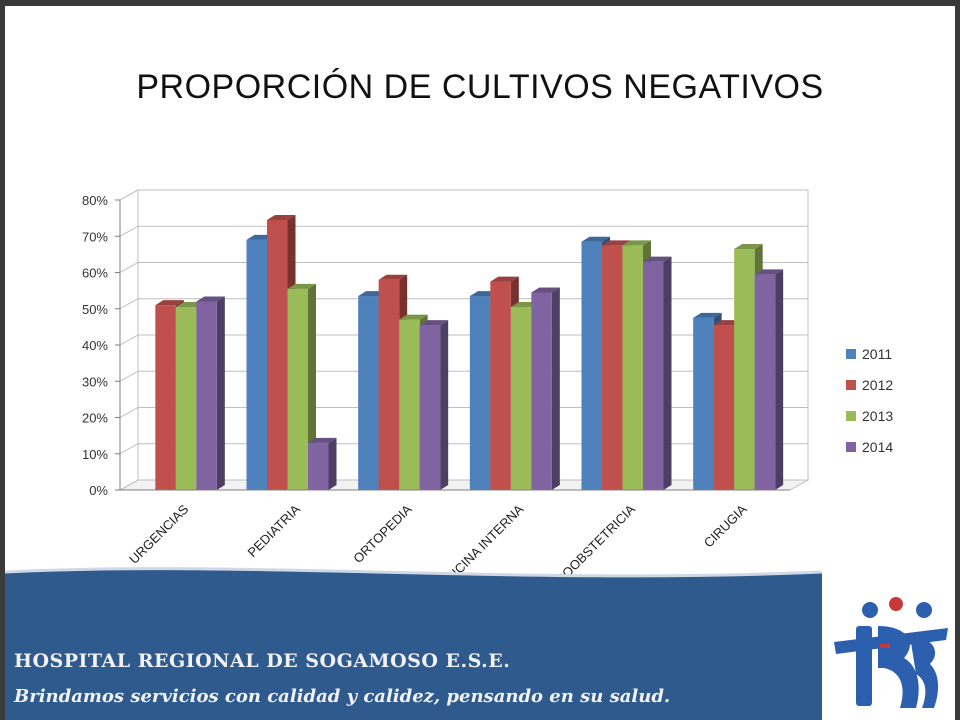  What do you see at coordinates (95, 345) in the screenshot?
I see `y-tick-label: 40%` at bounding box center [95, 345].